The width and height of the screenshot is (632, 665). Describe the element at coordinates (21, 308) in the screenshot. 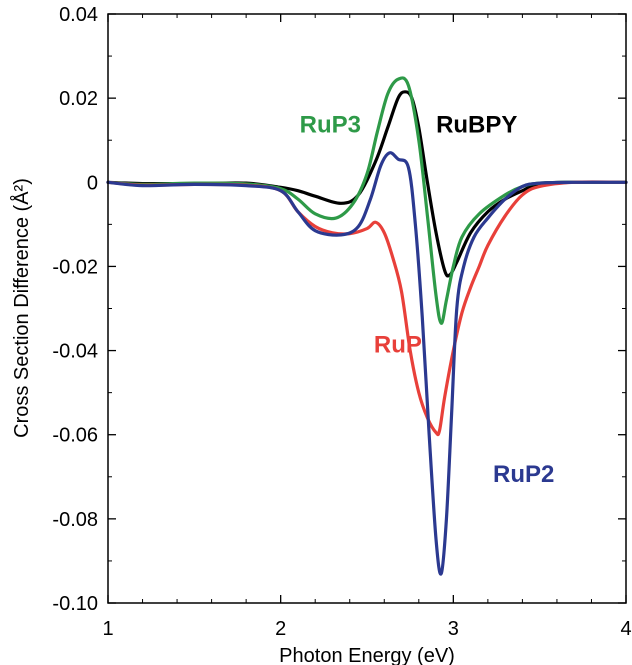

I see `y-axis-title: Cross Section Difference (Å²)` at that location.